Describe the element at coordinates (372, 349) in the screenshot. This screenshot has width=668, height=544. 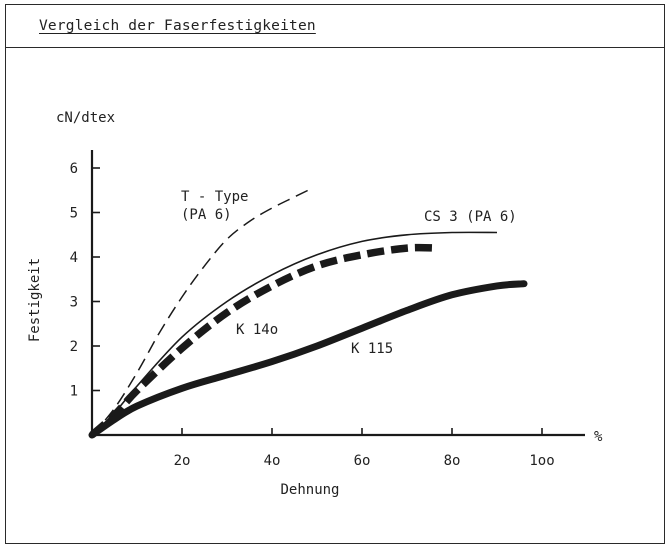
I see `series-label-k-115: K 115` at that location.